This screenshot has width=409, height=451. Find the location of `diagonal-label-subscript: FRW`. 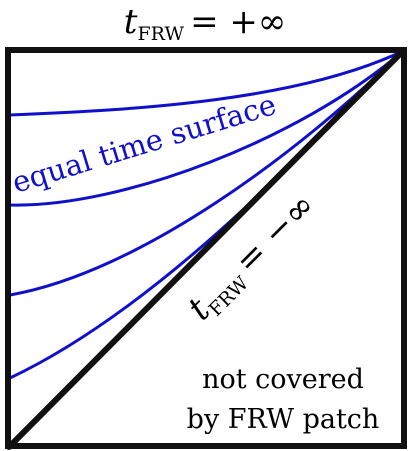

diagonal-label-subscript: FRW is located at coordinates (229, 296).